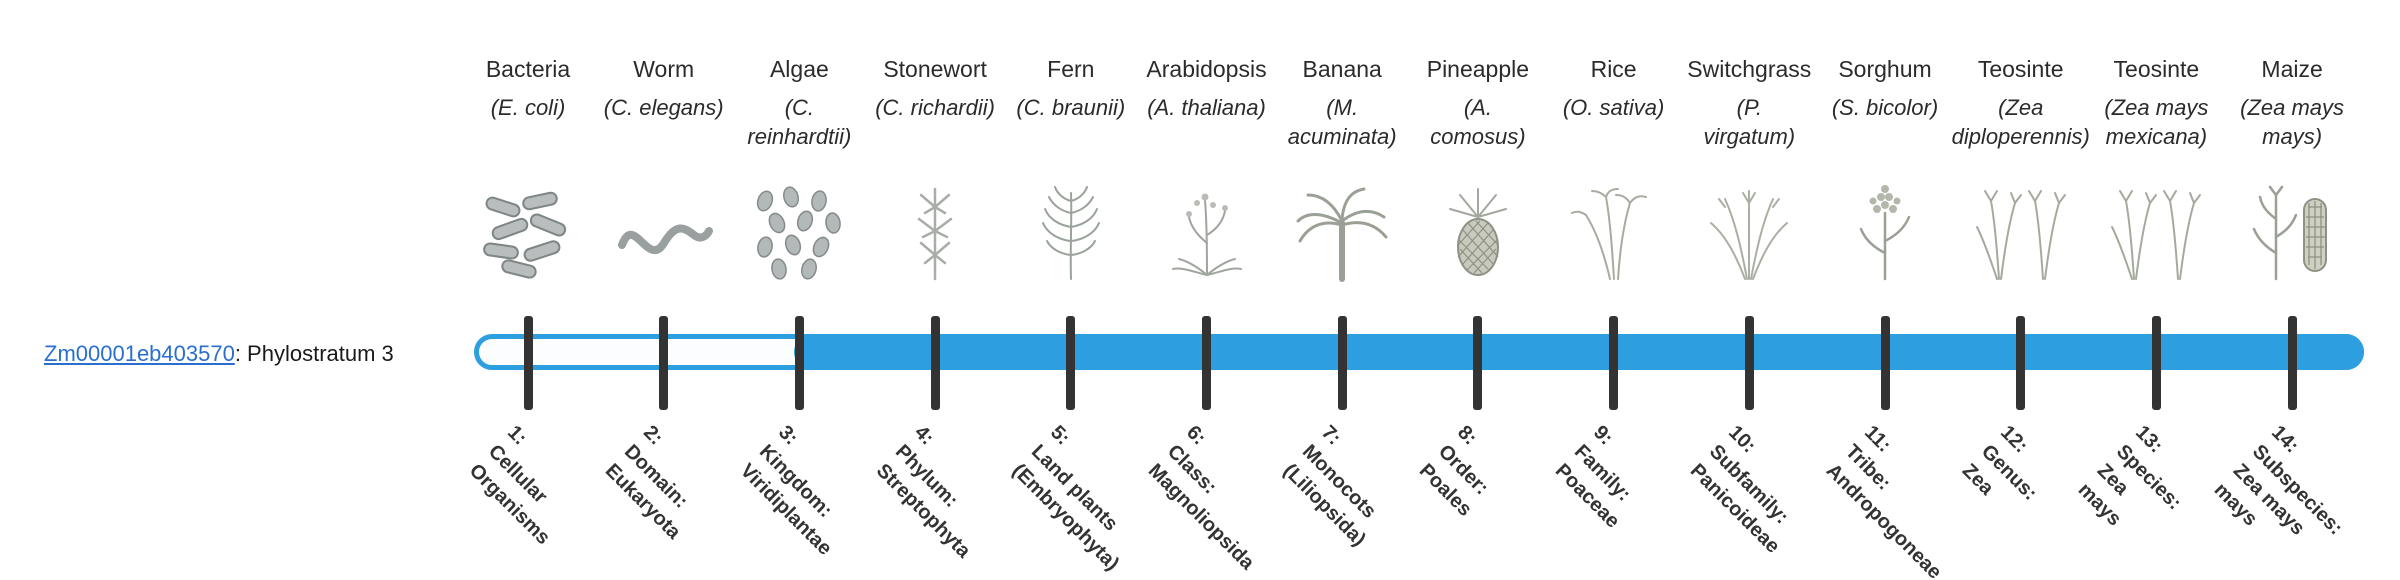 The width and height of the screenshot is (2400, 580). What do you see at coordinates (1749, 69) in the screenshot?
I see `organism-name: Switchgrass` at bounding box center [1749, 69].